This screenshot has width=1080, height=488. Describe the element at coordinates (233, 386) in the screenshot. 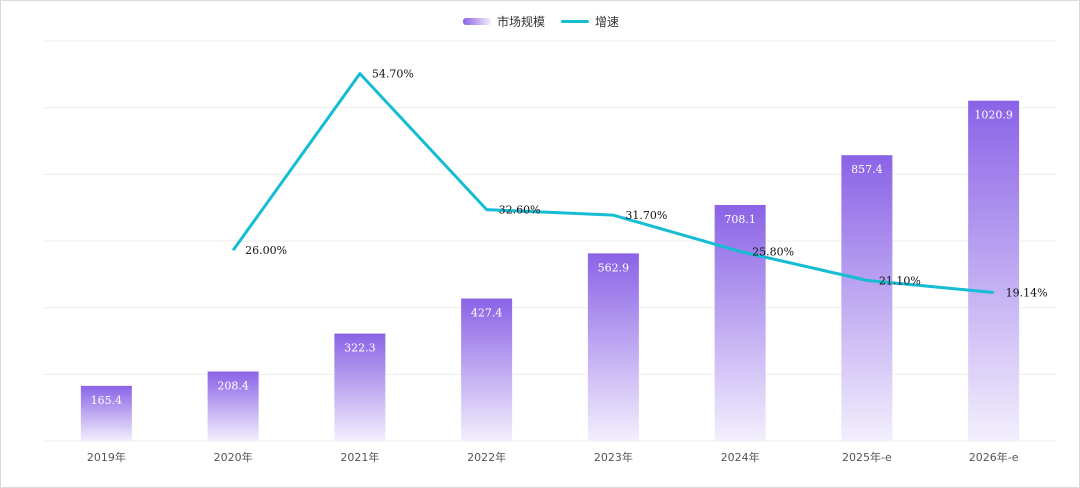

I see `bar-value-label: 208.4` at that location.